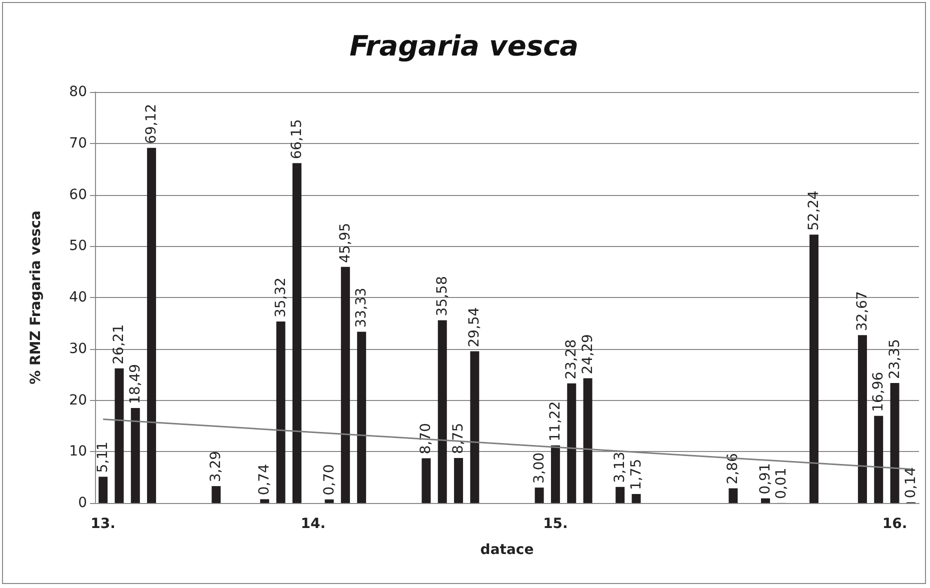 Image resolution: width=930 pixels, height=588 pixels. I want to click on y-tick-label: 0, so click(82, 503).